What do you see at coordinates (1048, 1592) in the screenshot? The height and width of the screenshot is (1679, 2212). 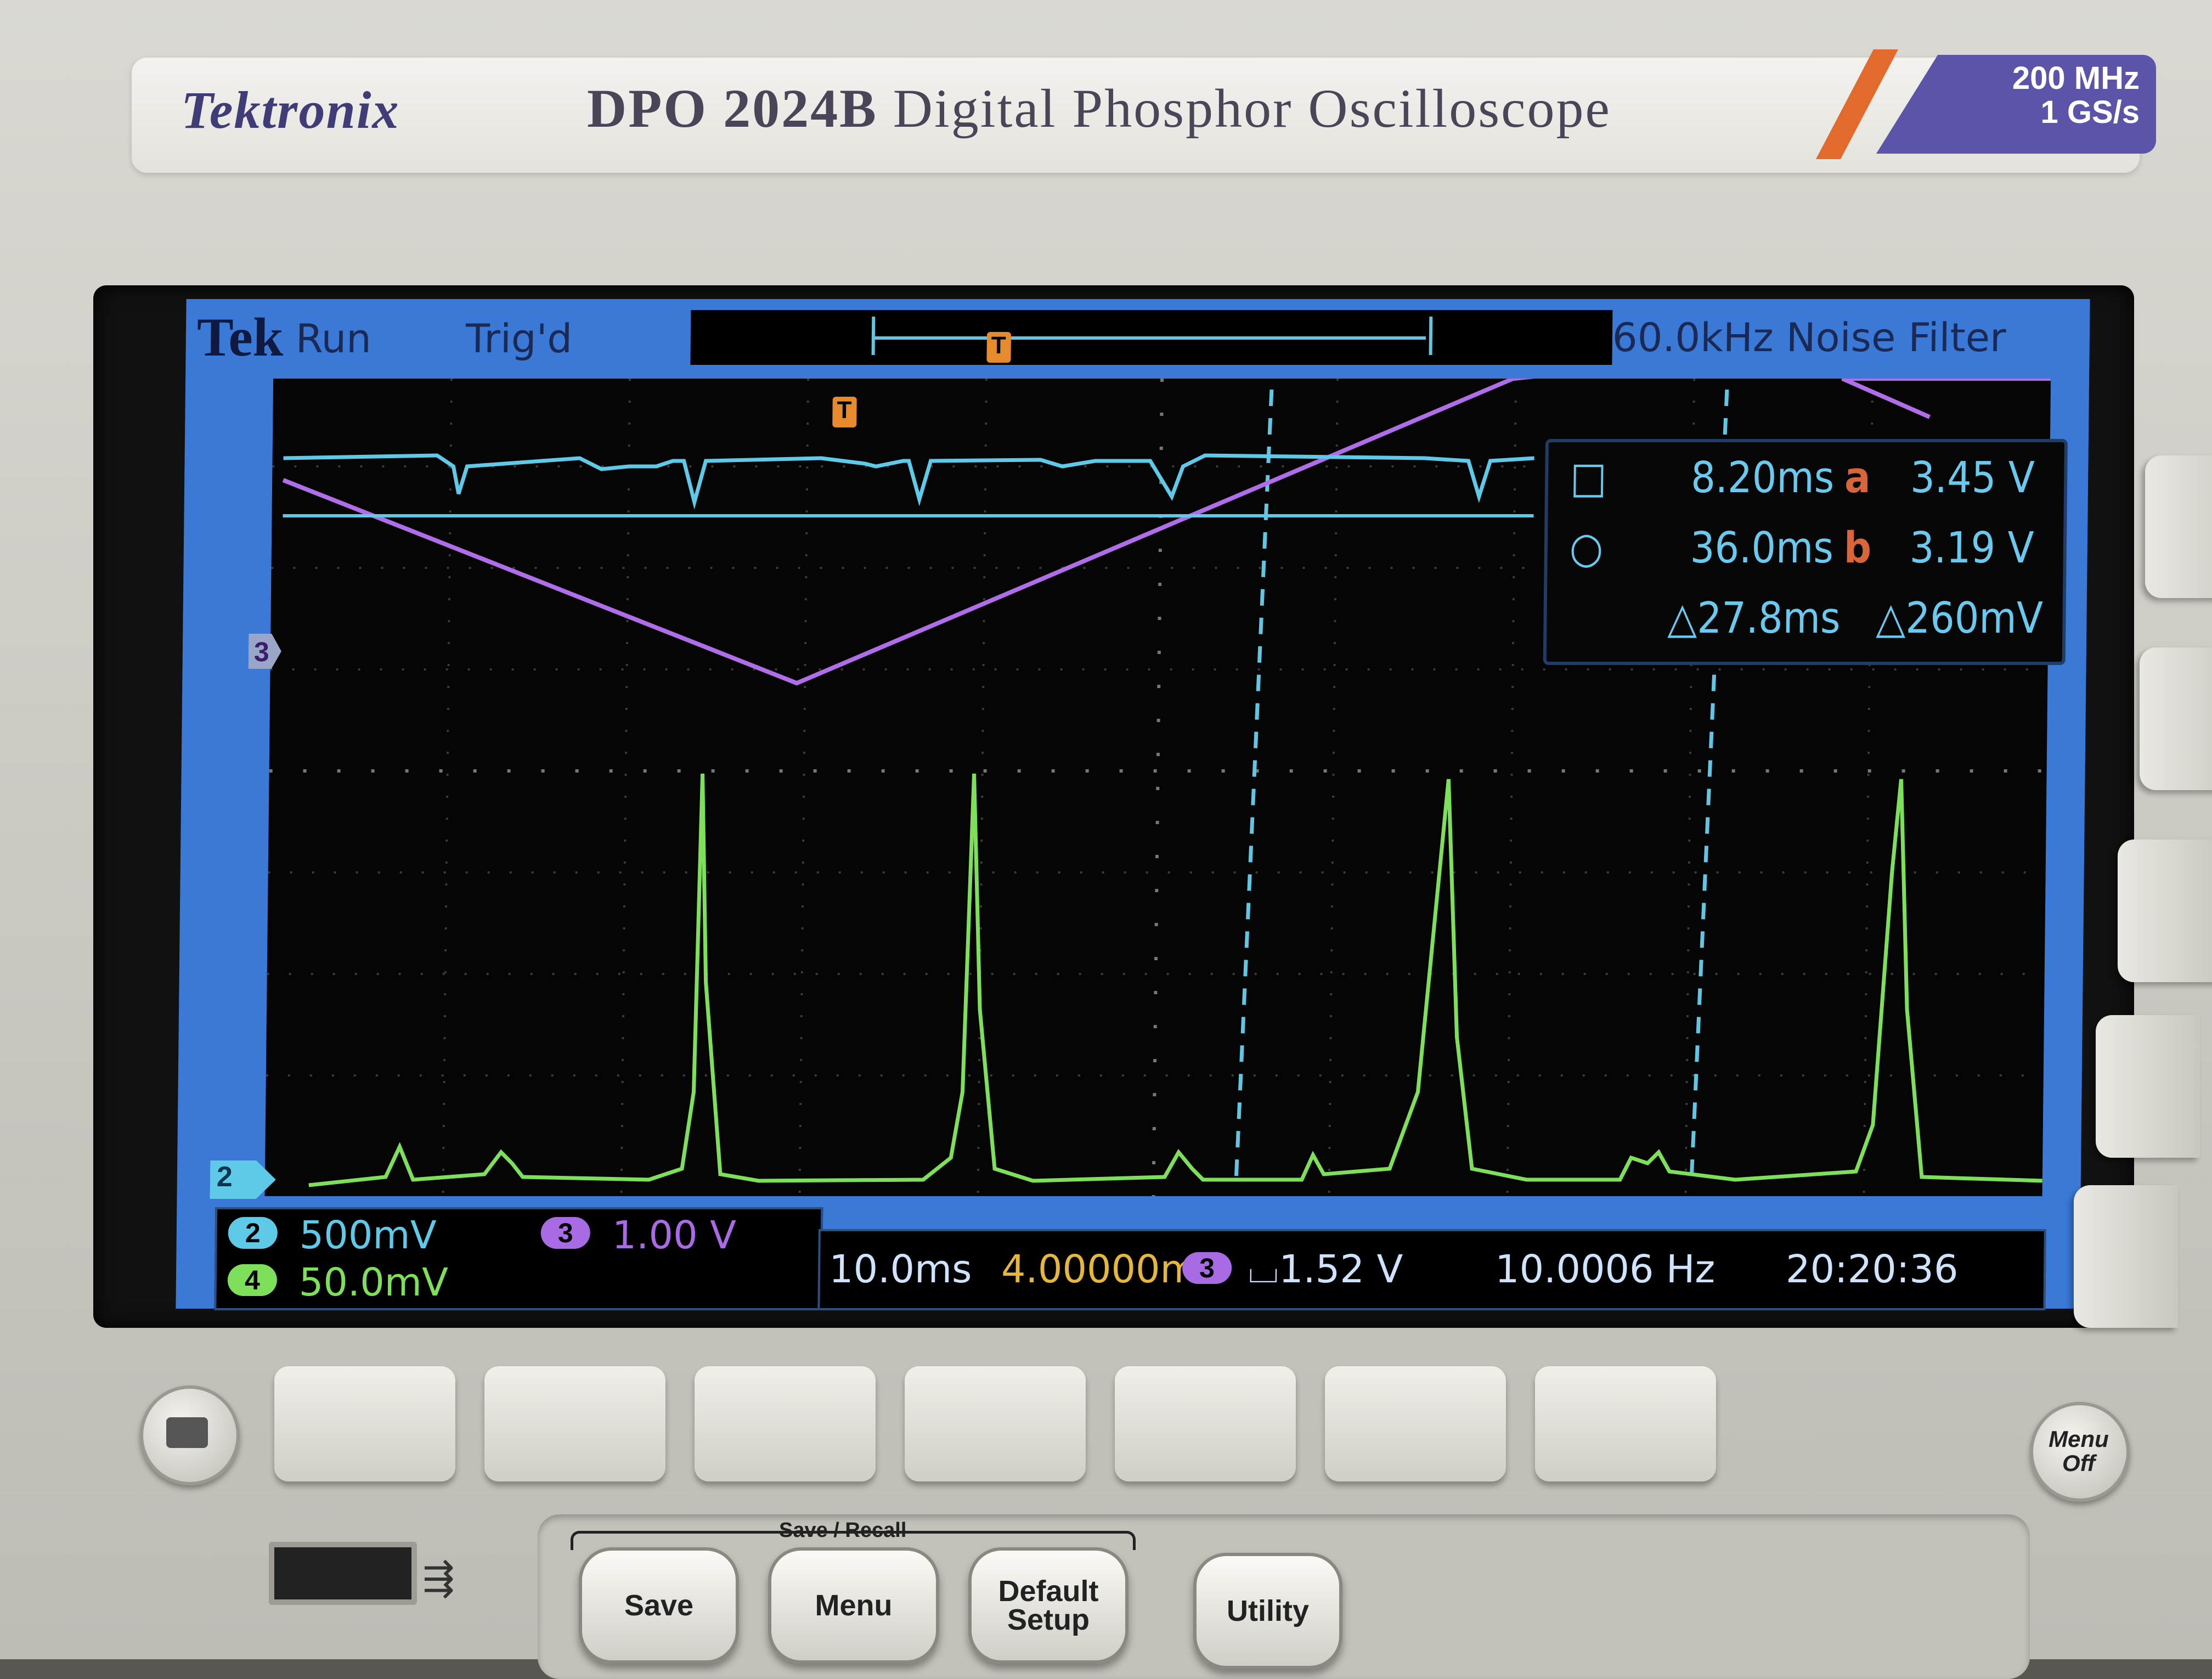 I see `default-setup-line1: Default` at bounding box center [1048, 1592].